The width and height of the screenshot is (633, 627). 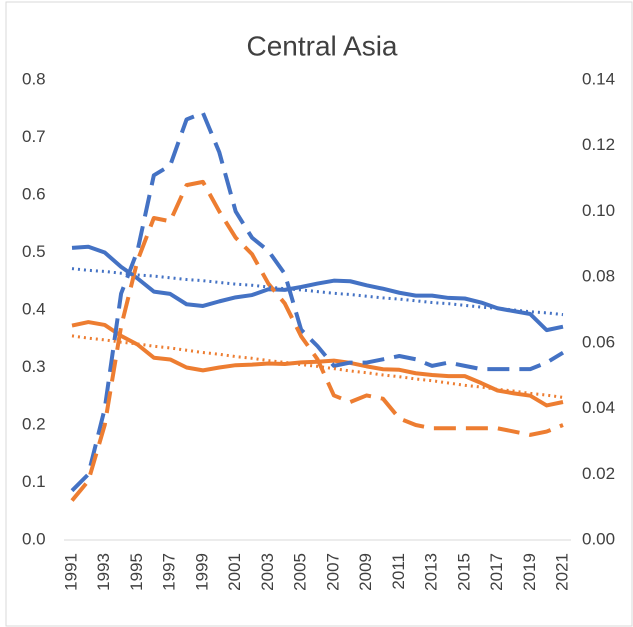 What do you see at coordinates (322, 45) in the screenshot?
I see `chart-title: Central Asia` at bounding box center [322, 45].